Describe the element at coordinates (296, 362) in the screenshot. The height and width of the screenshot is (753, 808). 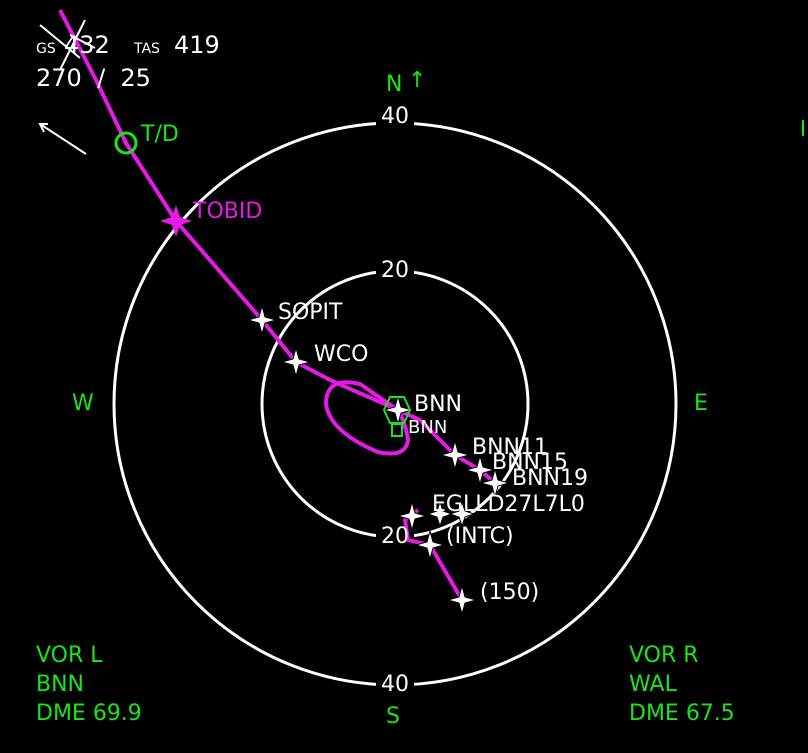
I see `wco-waypoint-icon` at that location.